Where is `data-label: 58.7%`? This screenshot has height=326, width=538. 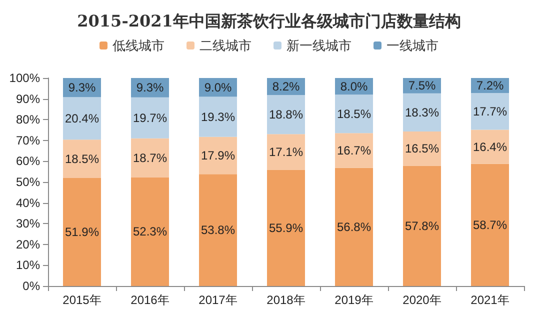
data-label: 58.7% is located at coordinates (490, 225).